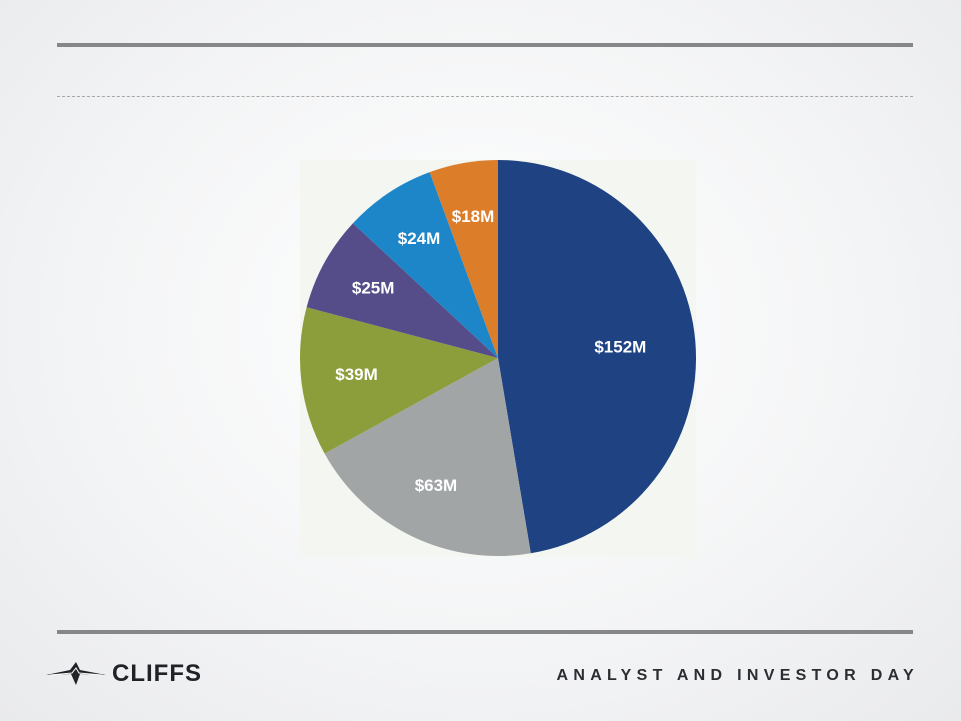  I want to click on cliffs-logo-icon, so click(76, 673).